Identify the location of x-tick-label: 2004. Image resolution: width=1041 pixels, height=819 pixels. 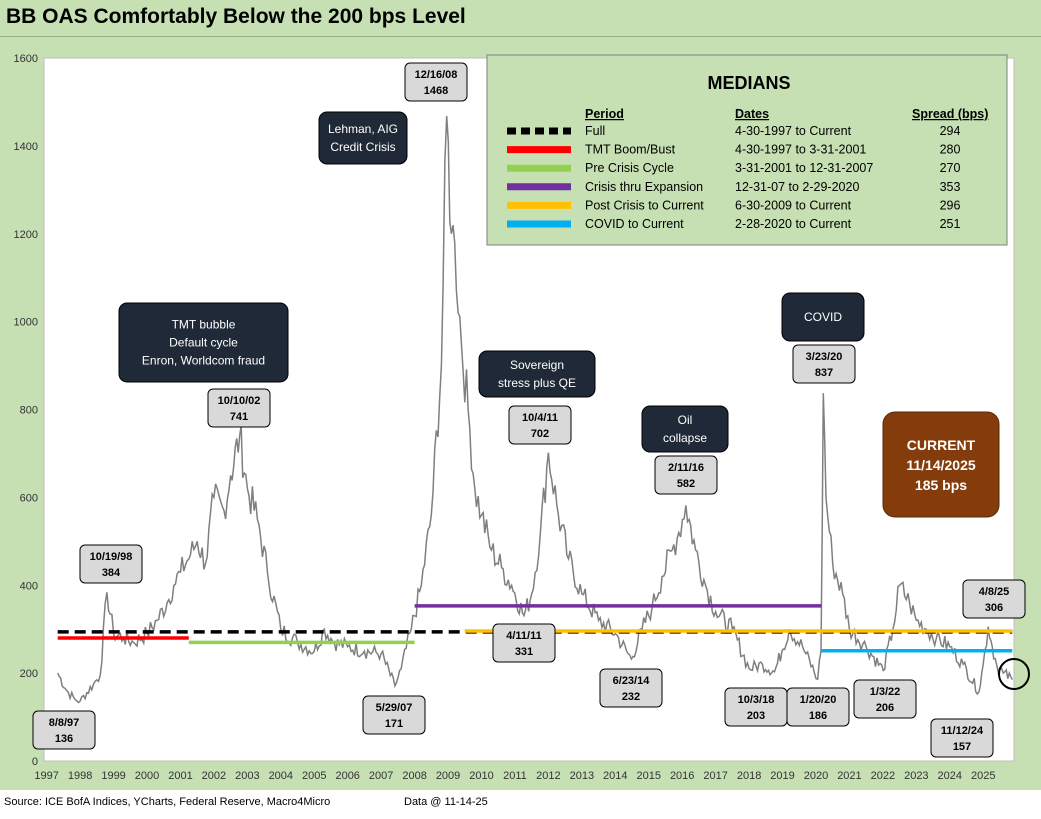
(281, 776).